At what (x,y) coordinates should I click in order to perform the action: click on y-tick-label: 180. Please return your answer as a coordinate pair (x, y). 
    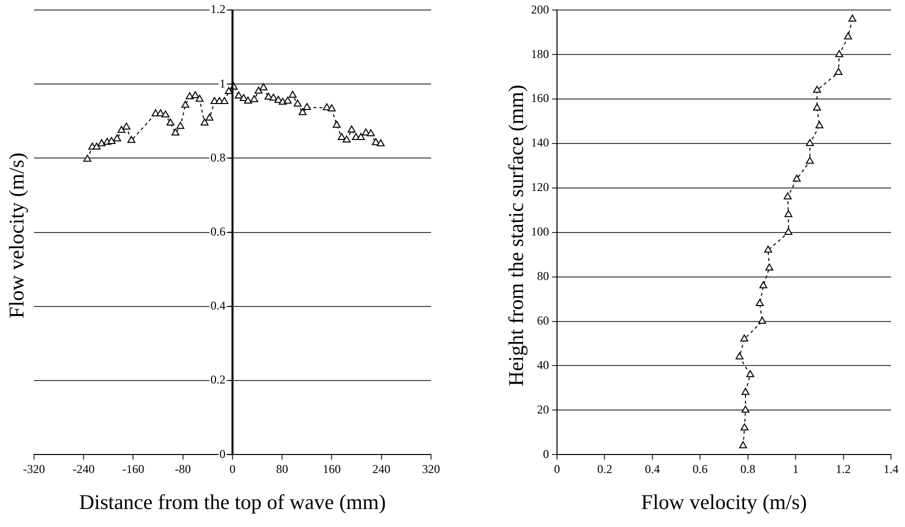
    Looking at the image, I should click on (540, 53).